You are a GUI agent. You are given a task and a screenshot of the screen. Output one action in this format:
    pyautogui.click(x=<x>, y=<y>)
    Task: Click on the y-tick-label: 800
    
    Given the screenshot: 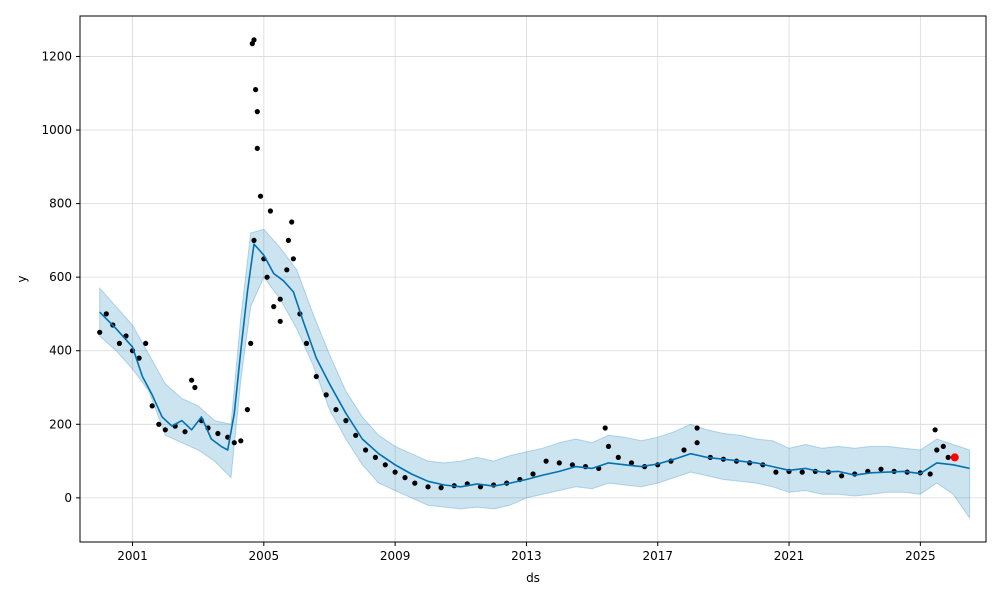 What is the action you would take?
    pyautogui.click(x=60, y=204)
    